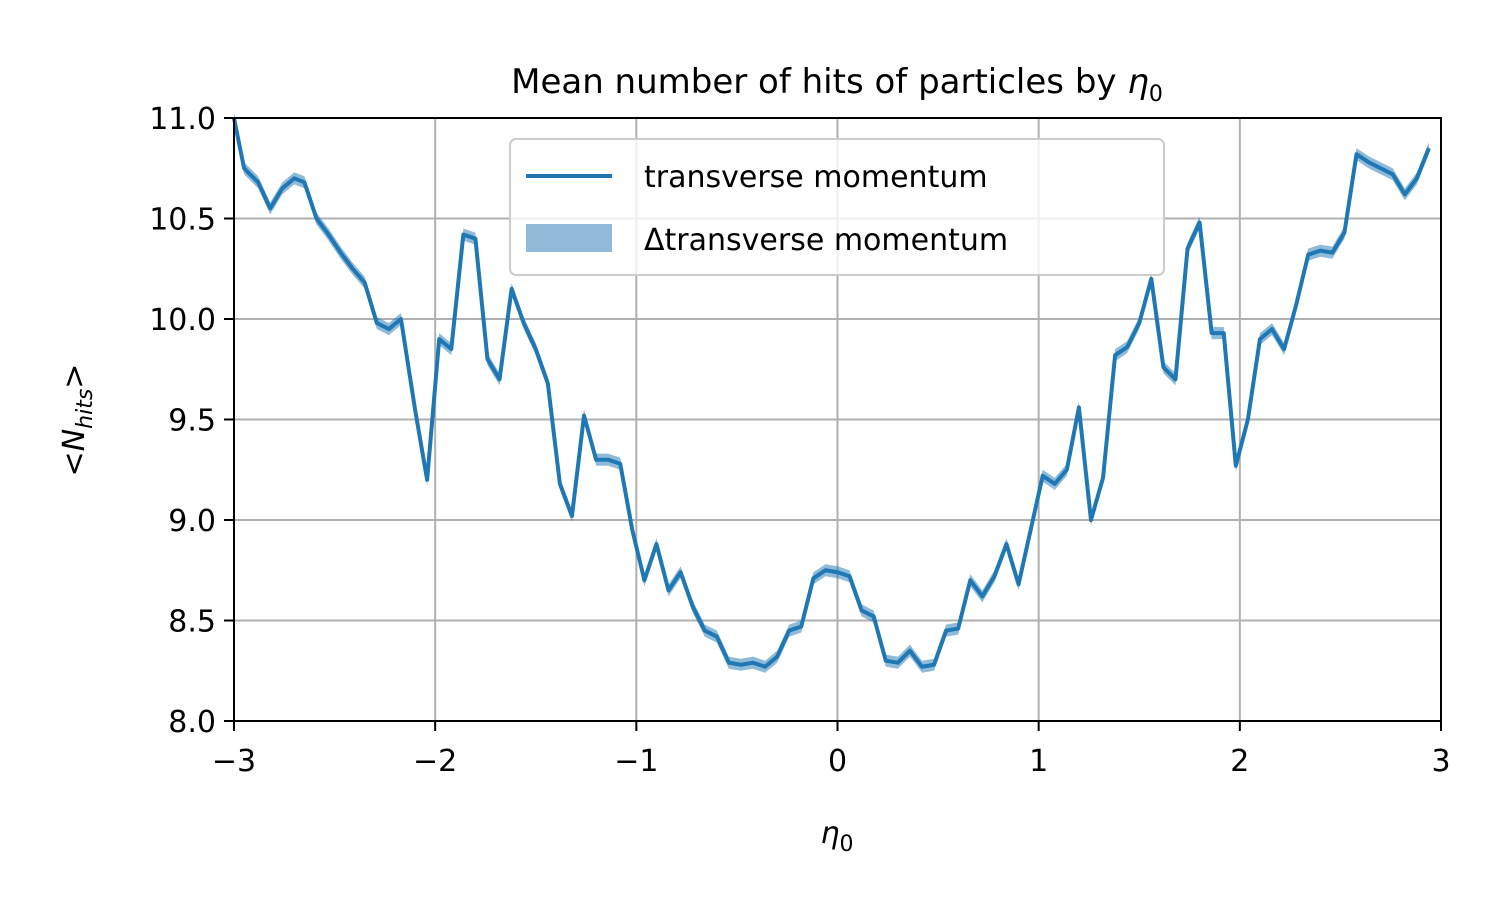  I want to click on x-tick-label-0: −3, so click(234, 761).